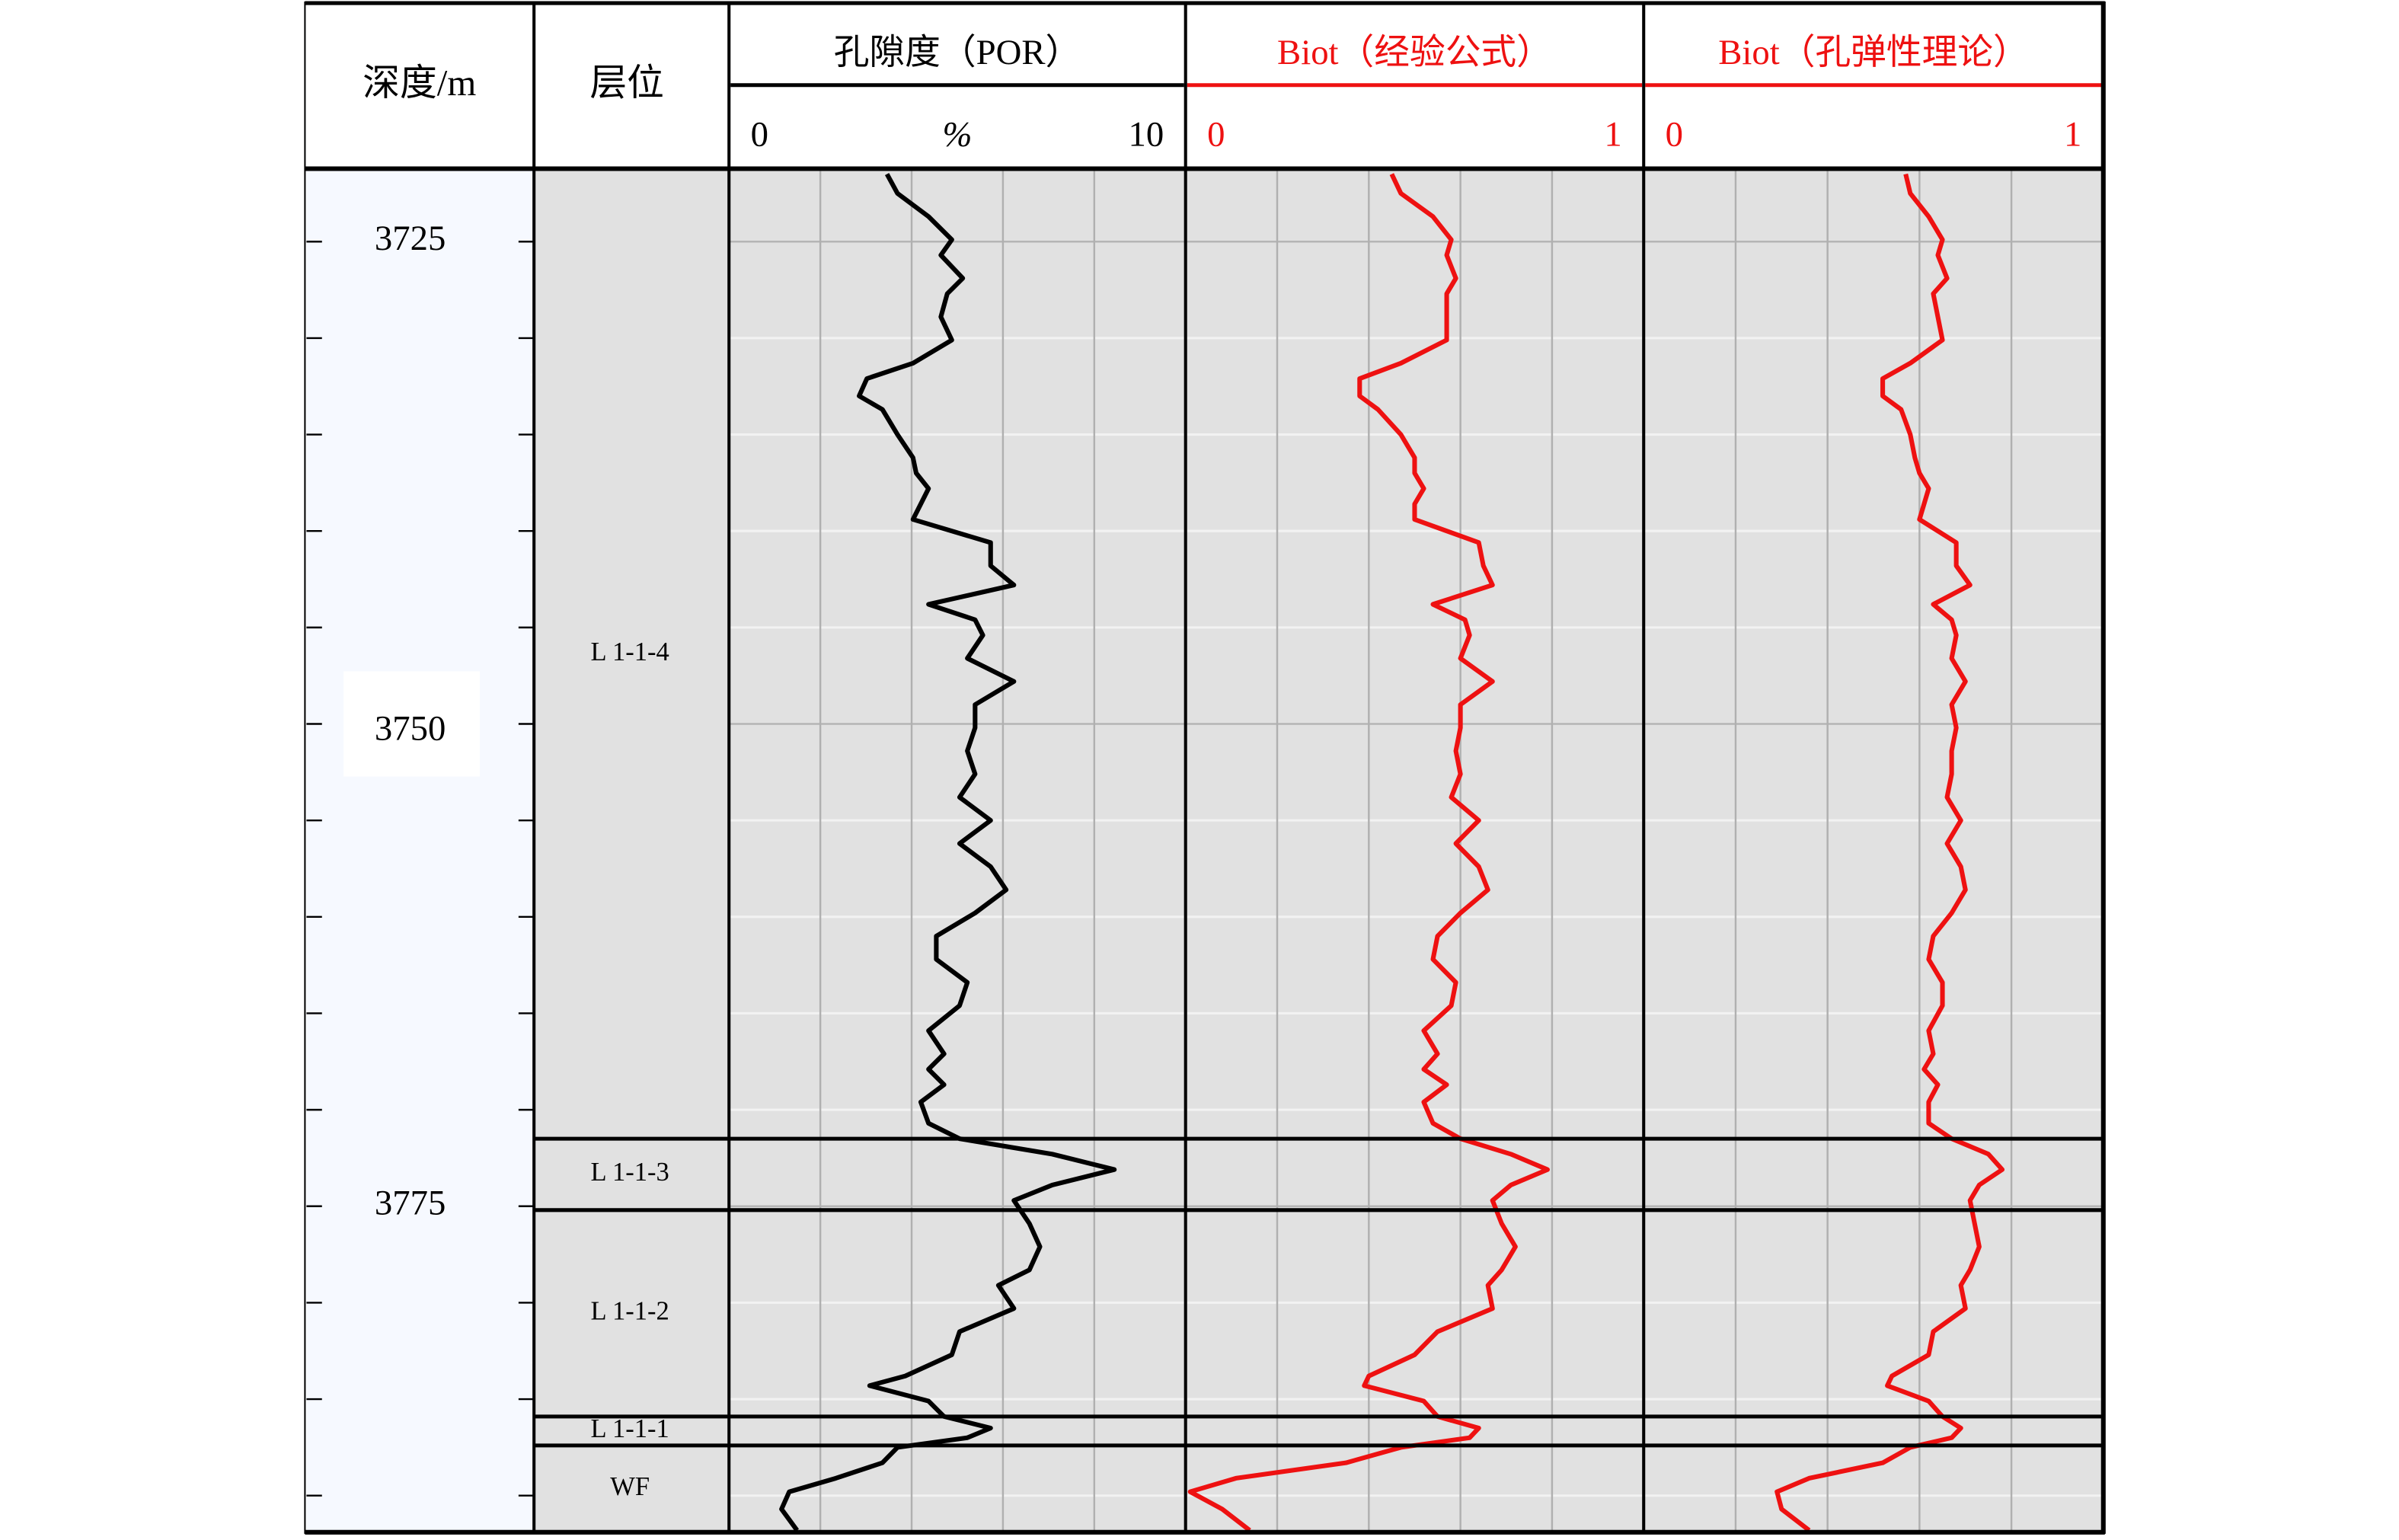 This screenshot has width=2399, height=1540. I want to click on track-title: 孔隙度（POR）, so click(957, 52).